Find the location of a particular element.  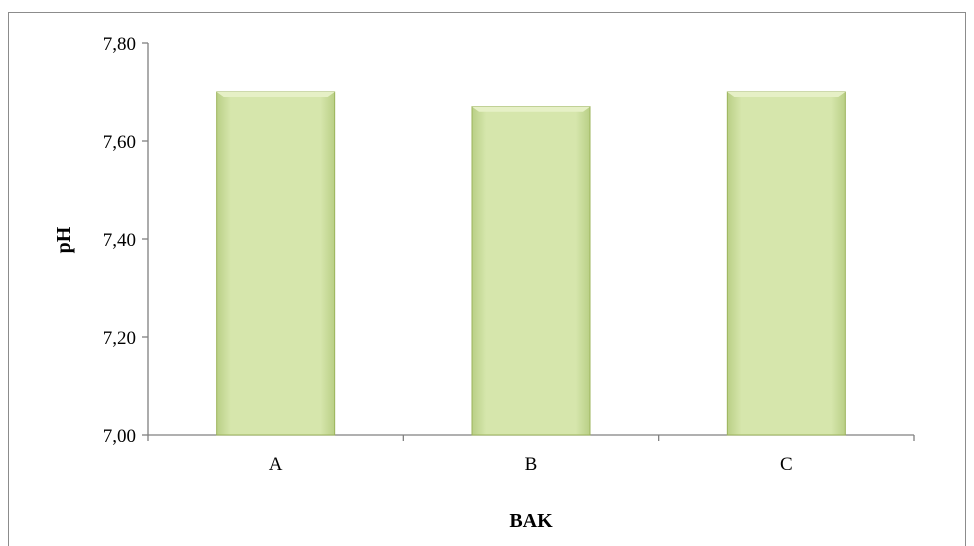

y-tick-label: 7,80 is located at coordinates (119, 44).